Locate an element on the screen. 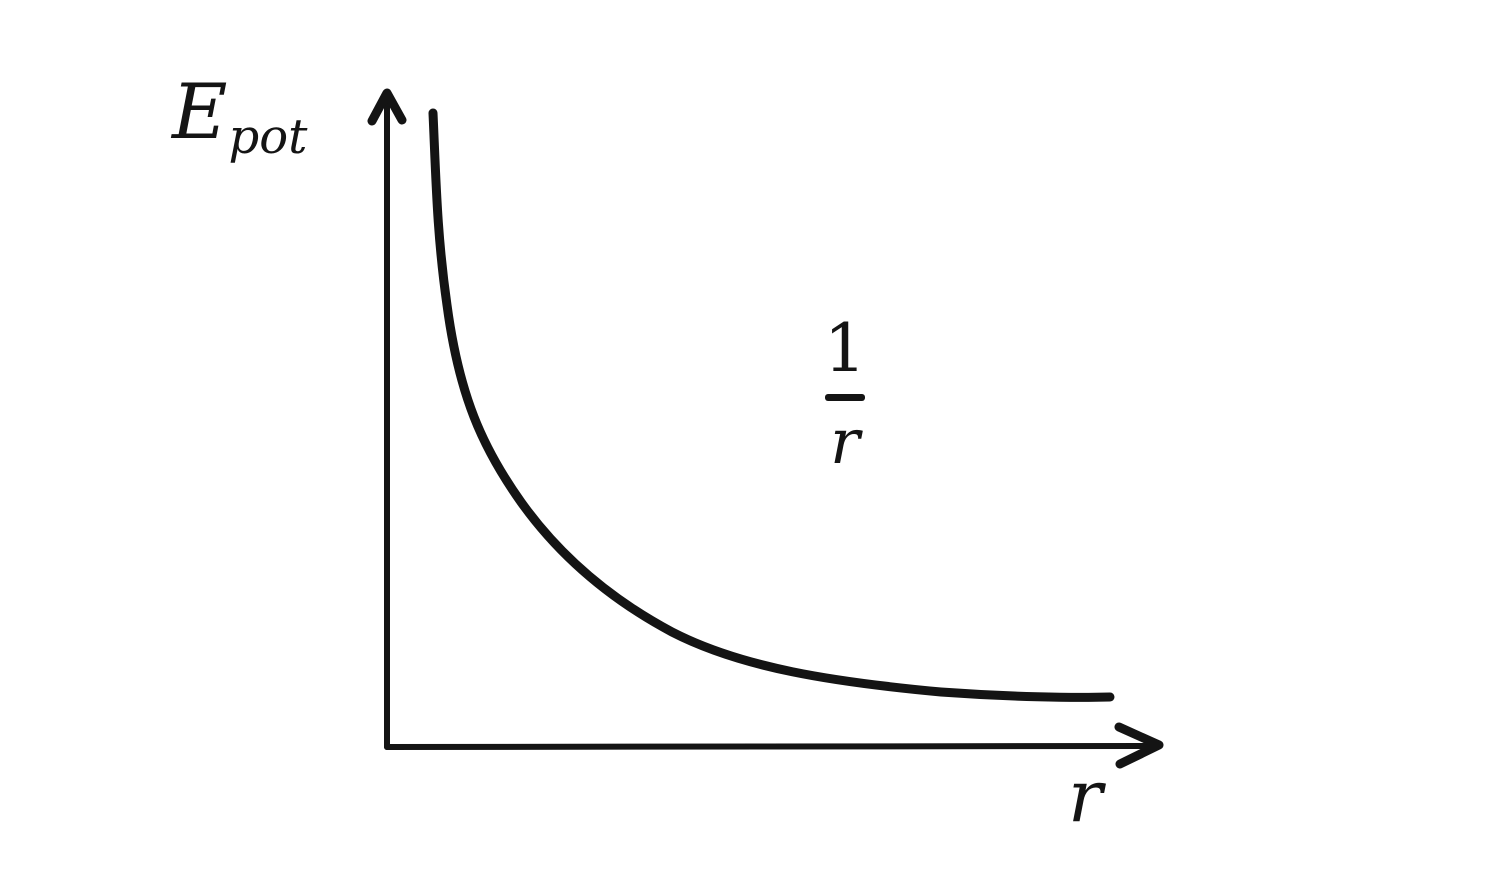 This screenshot has width=1486, height=880. x-axis-label: r is located at coordinates (1085, 796).